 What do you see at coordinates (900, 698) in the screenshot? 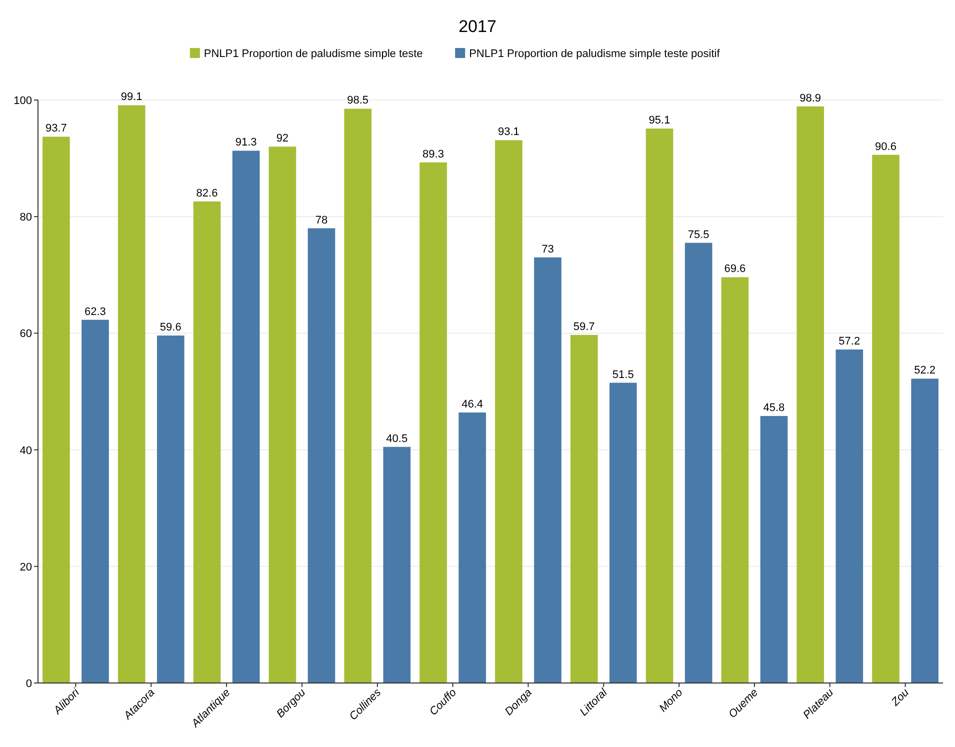
I see `x-tick-label: Zou` at bounding box center [900, 698].